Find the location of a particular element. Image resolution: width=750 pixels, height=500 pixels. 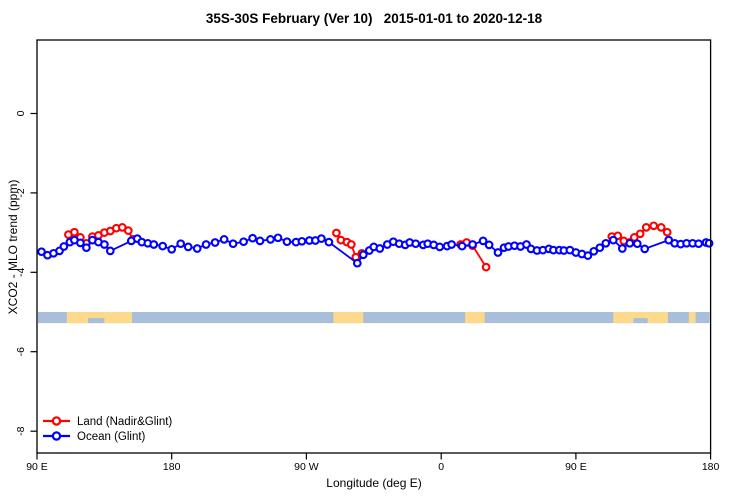

x-tick-label: 90 W is located at coordinates (306, 467).